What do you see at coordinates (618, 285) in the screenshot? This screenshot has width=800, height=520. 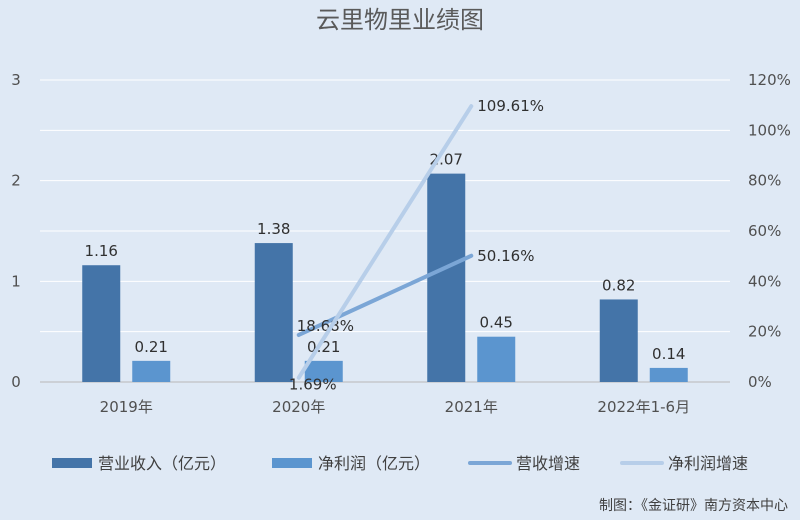 I see `bar-data-label: 0.82` at bounding box center [618, 285].